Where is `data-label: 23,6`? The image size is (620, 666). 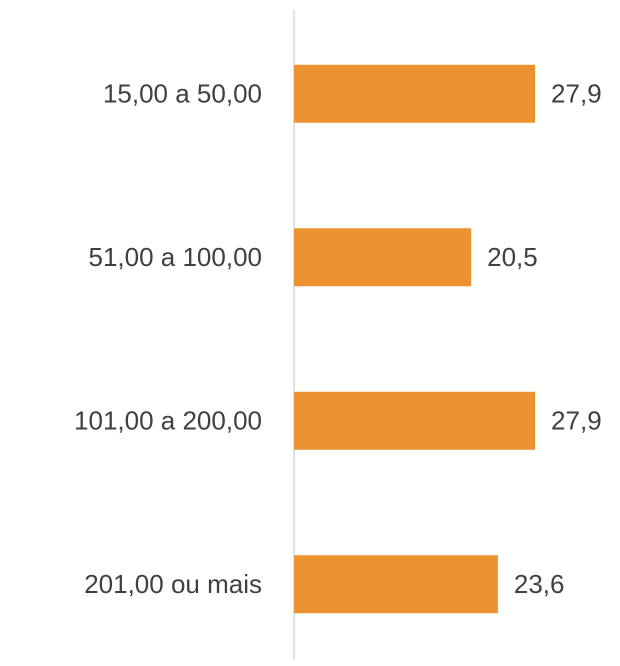
data-label: 23,6 is located at coordinates (539, 584).